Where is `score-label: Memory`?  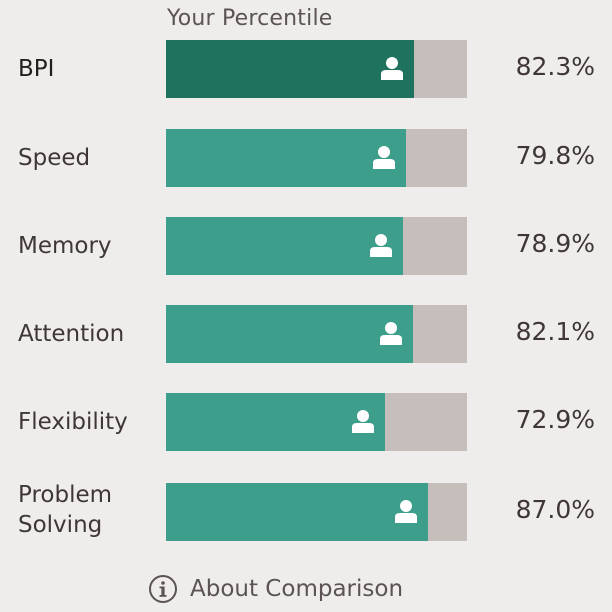 score-label: Memory is located at coordinates (65, 246).